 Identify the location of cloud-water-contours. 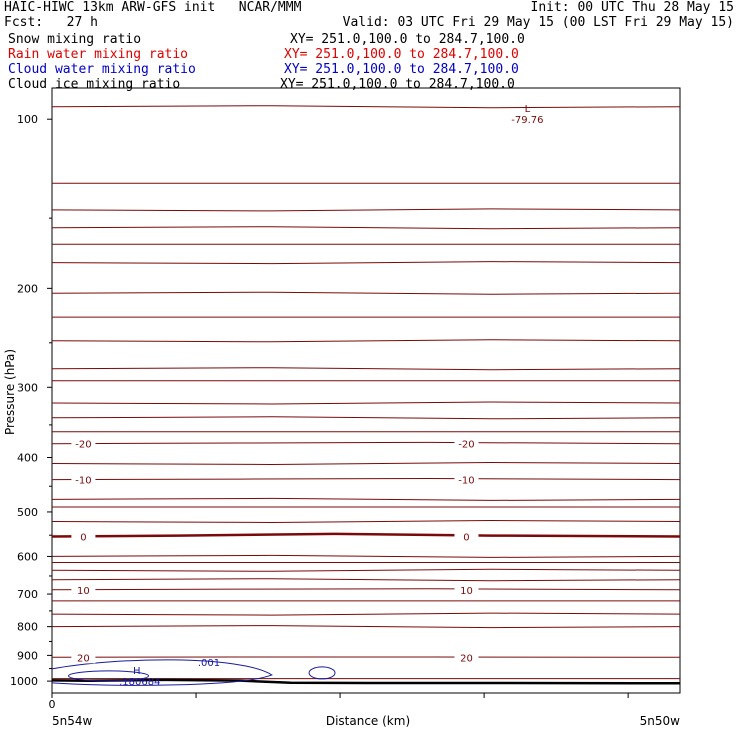
(193, 672).